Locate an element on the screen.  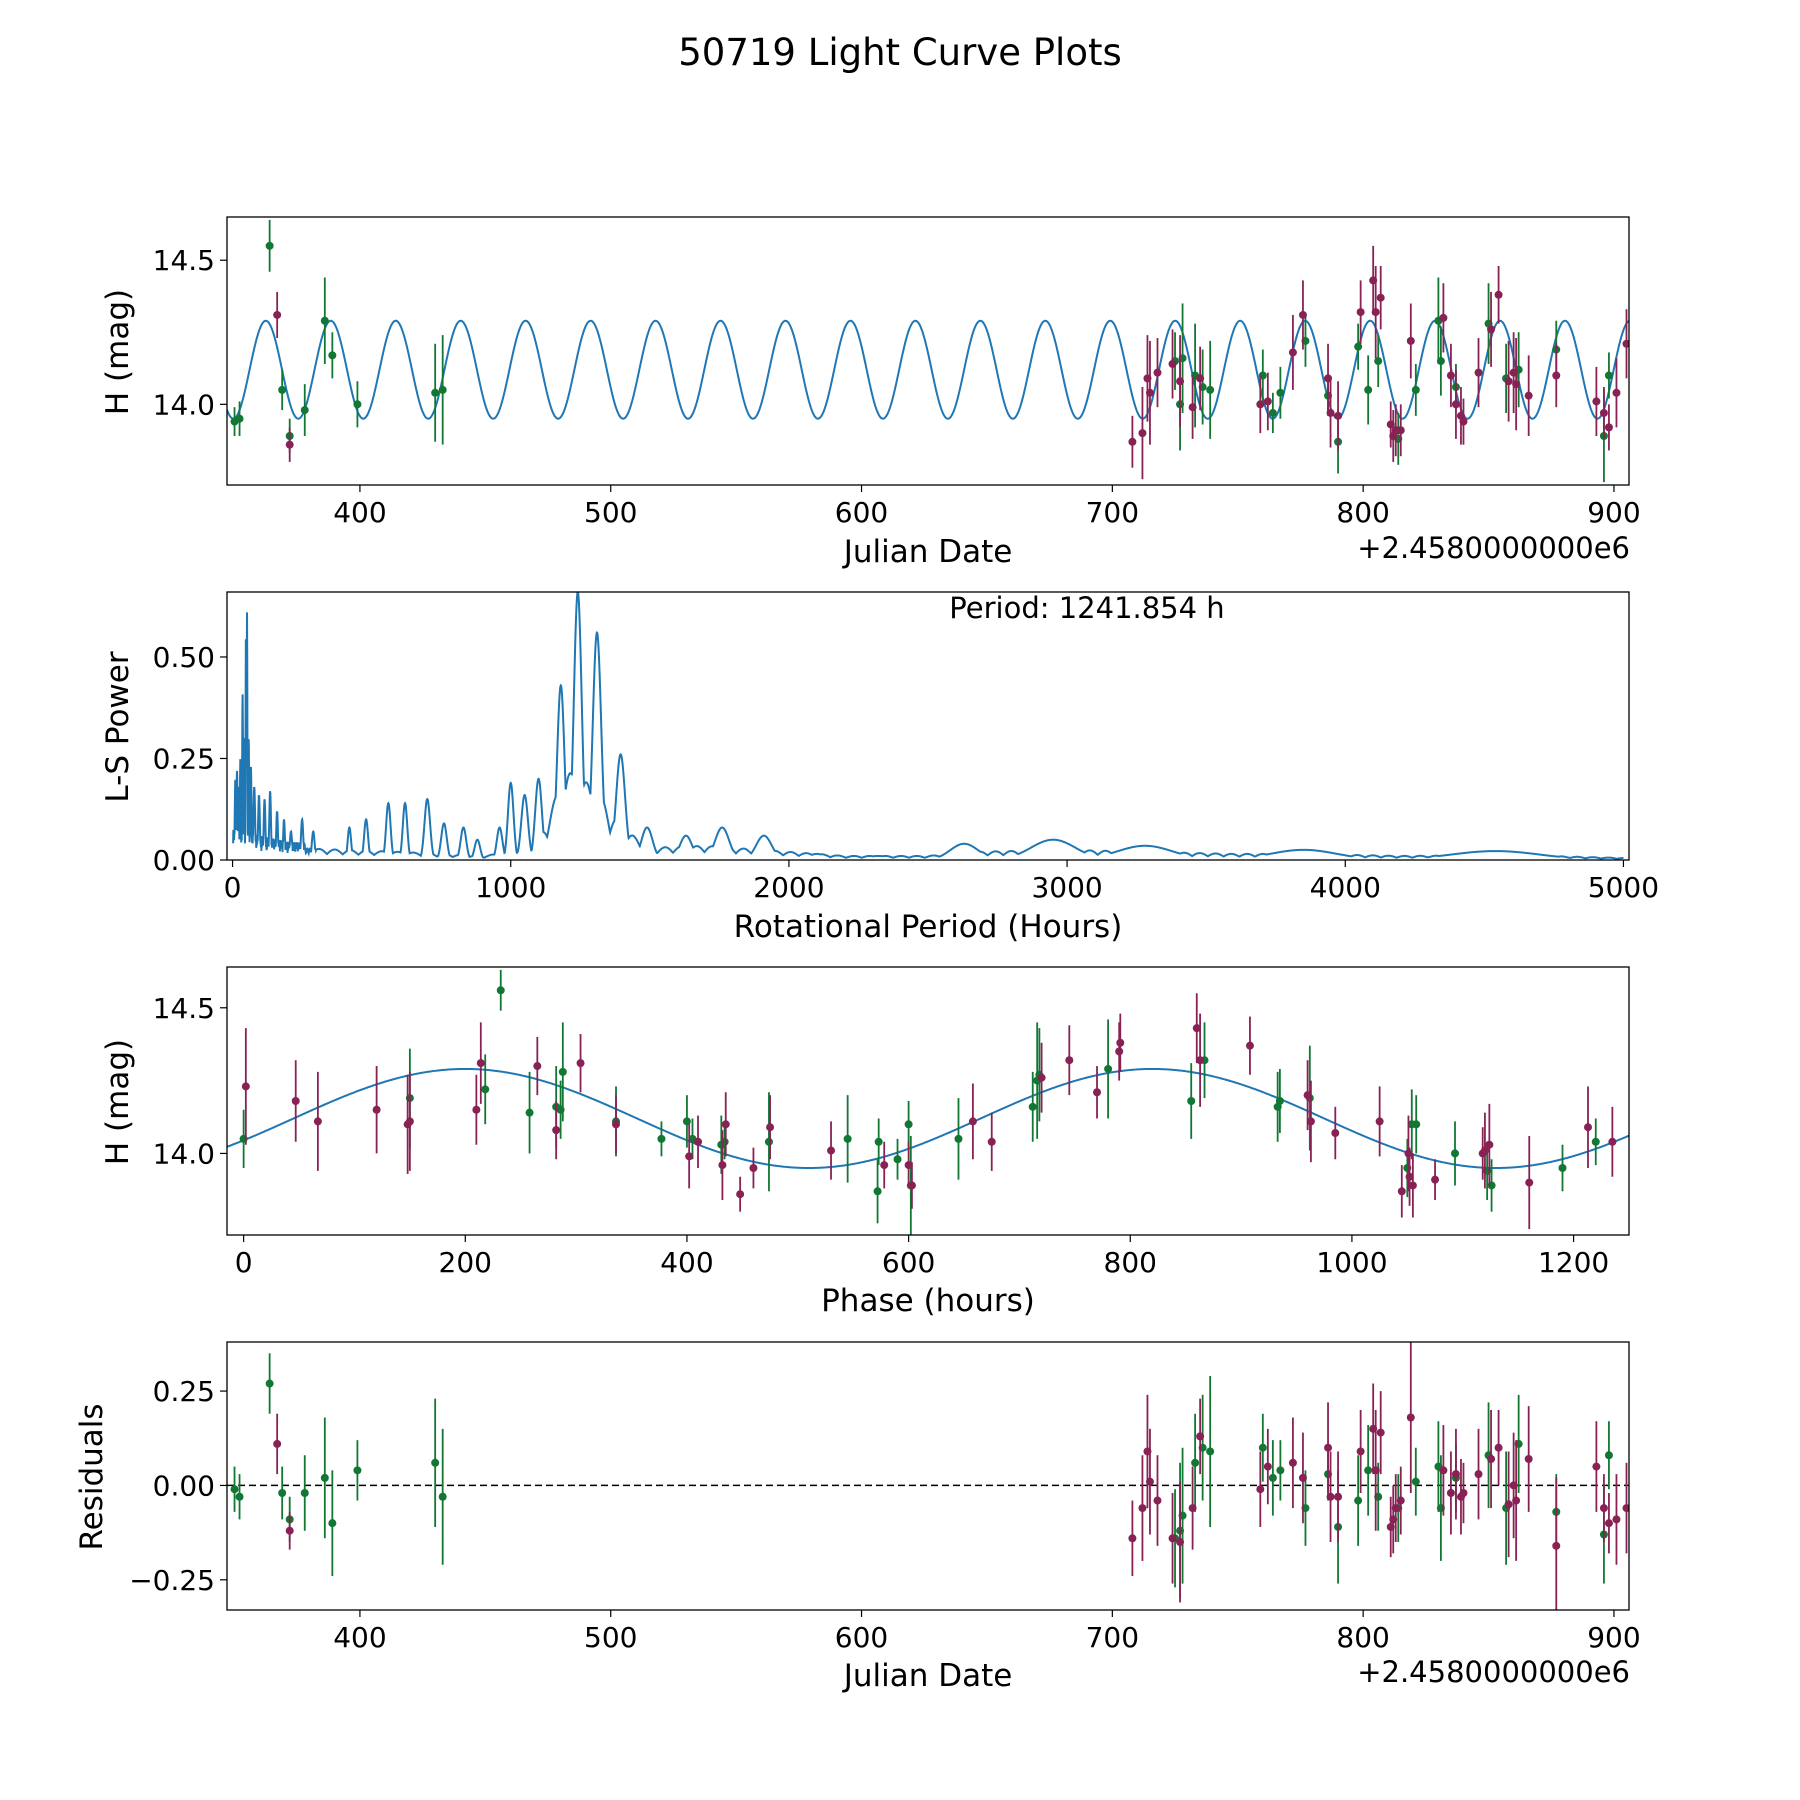
phased-fit-curve is located at coordinates (928, 1118).